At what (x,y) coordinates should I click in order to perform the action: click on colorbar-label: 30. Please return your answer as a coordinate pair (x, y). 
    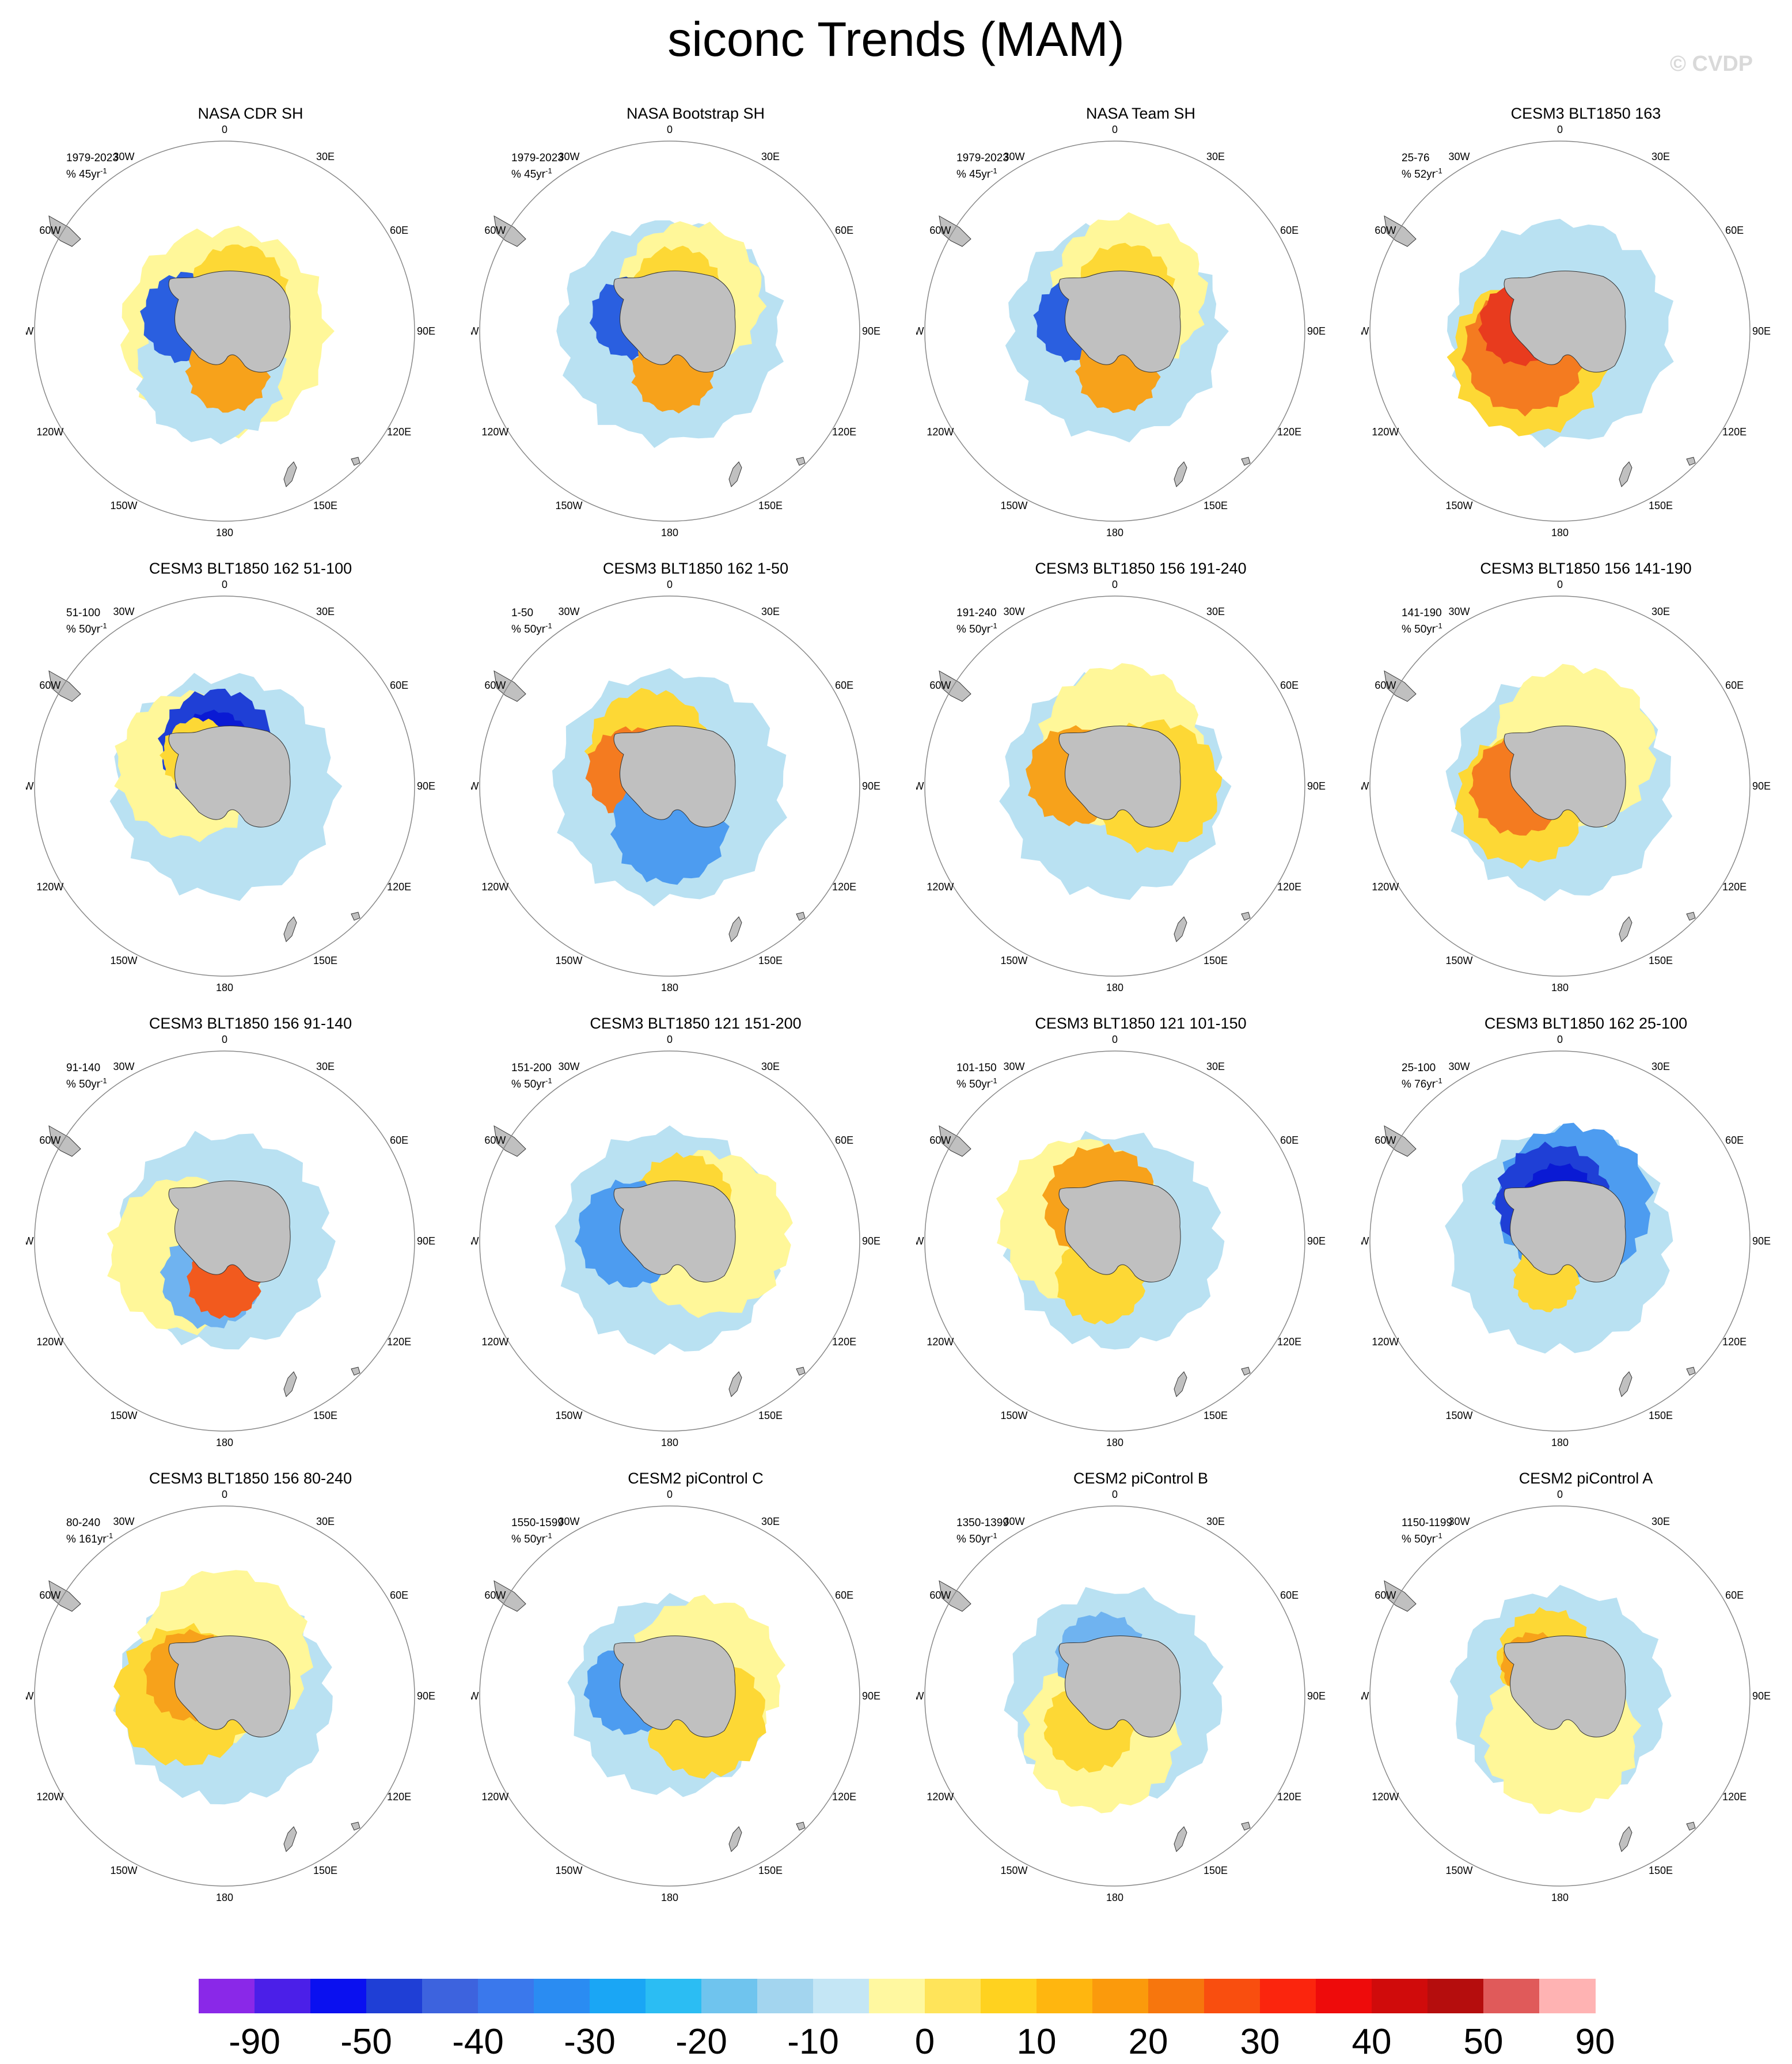
    Looking at the image, I should click on (1260, 2042).